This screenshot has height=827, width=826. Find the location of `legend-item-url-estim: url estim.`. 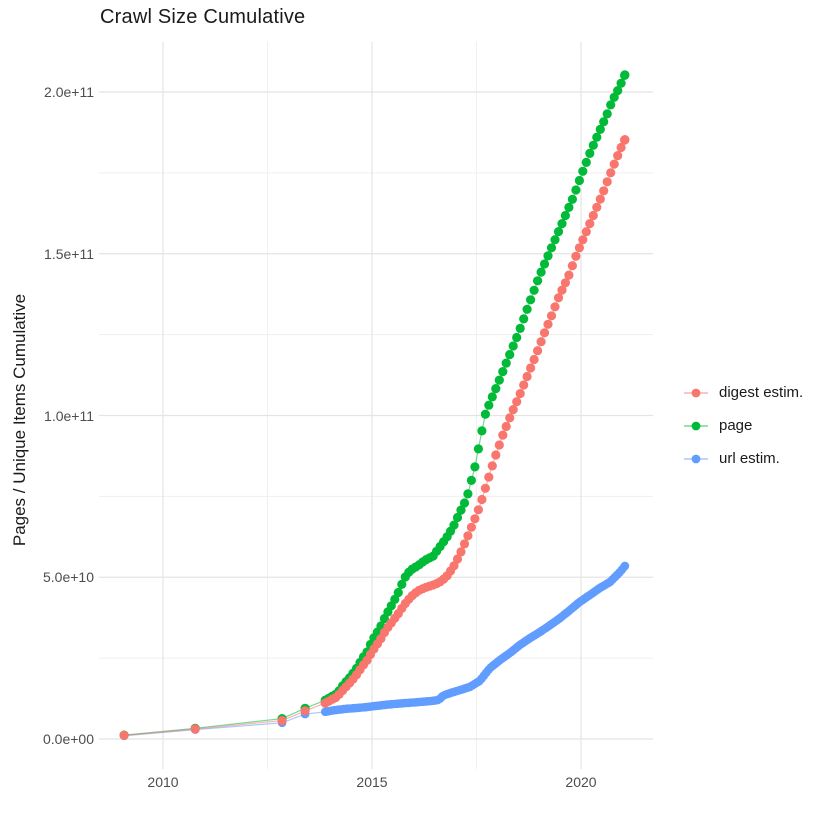

legend-item-url-estim: url estim. is located at coordinates (743, 458).